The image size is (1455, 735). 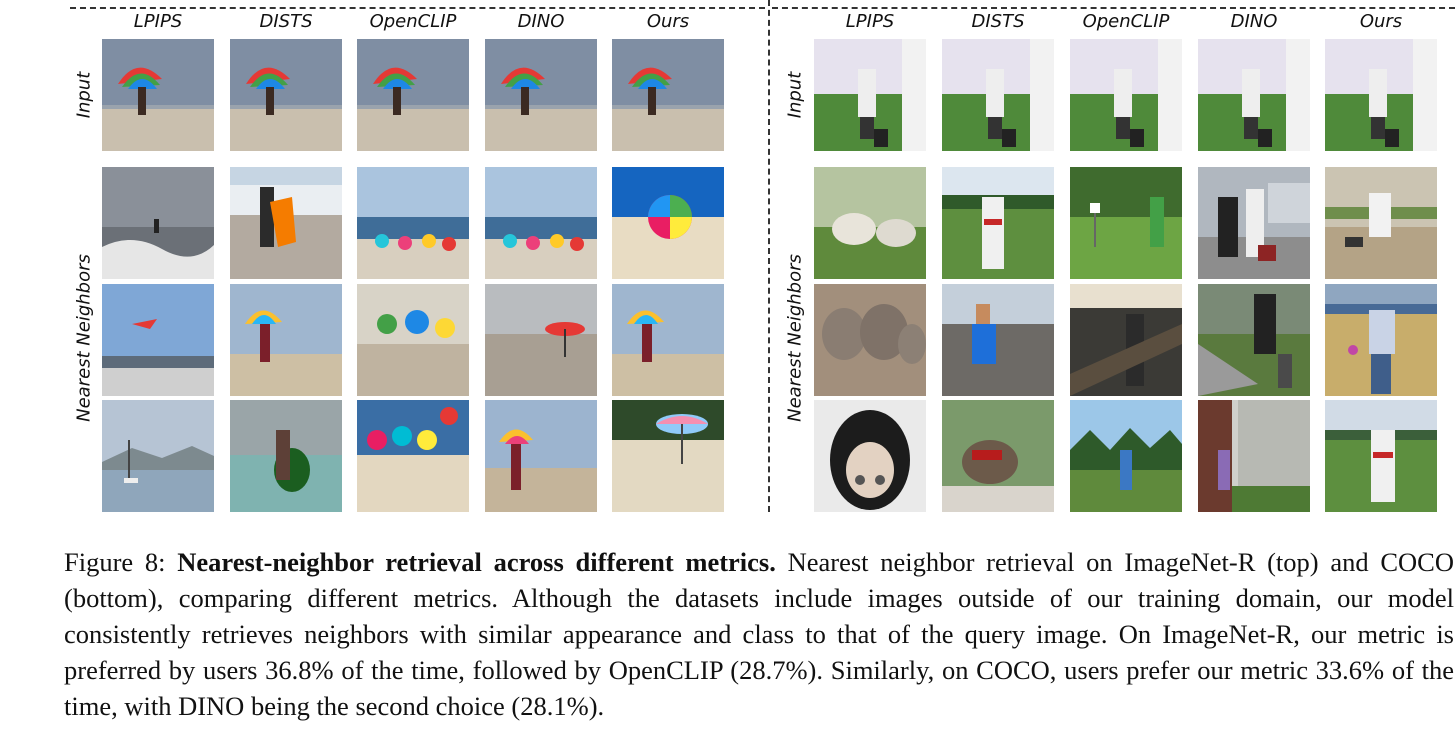 I want to click on left-row-label-neighbors: Nearest Neighbors, so click(x=84, y=338).